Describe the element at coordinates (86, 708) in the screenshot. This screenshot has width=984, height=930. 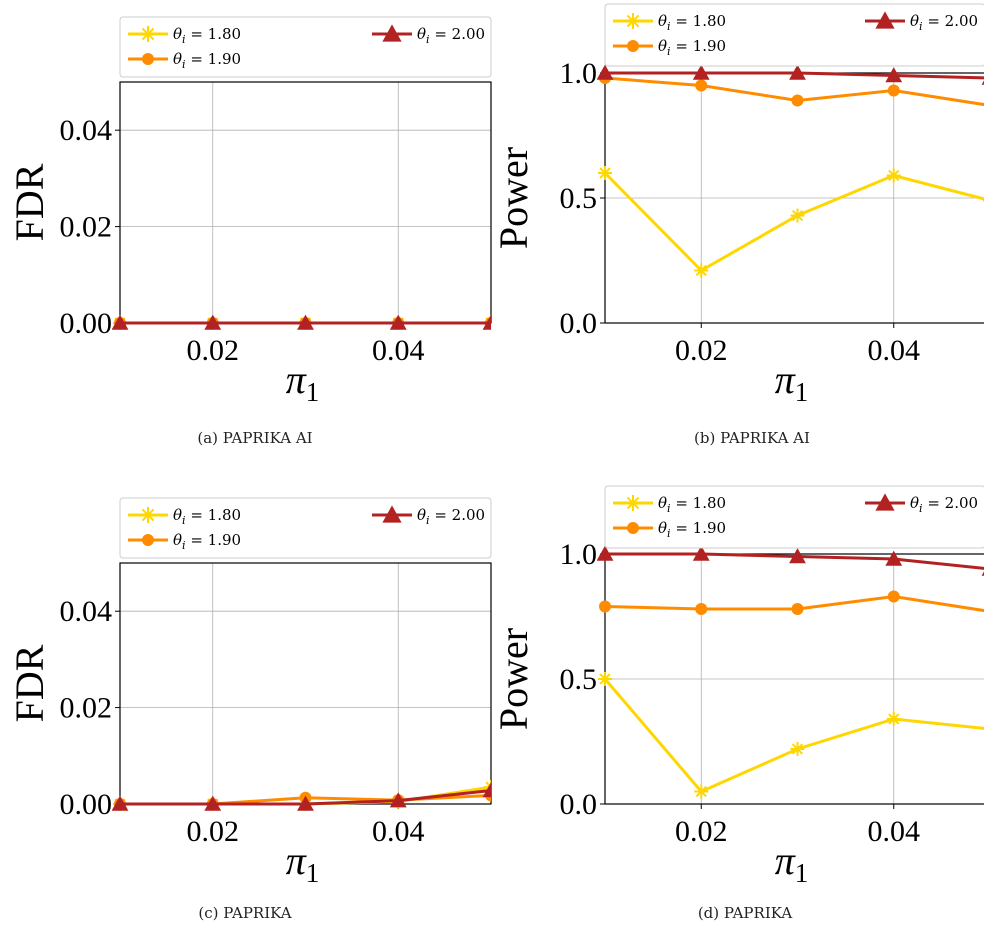
I see `y-tick-label: 0.02` at that location.